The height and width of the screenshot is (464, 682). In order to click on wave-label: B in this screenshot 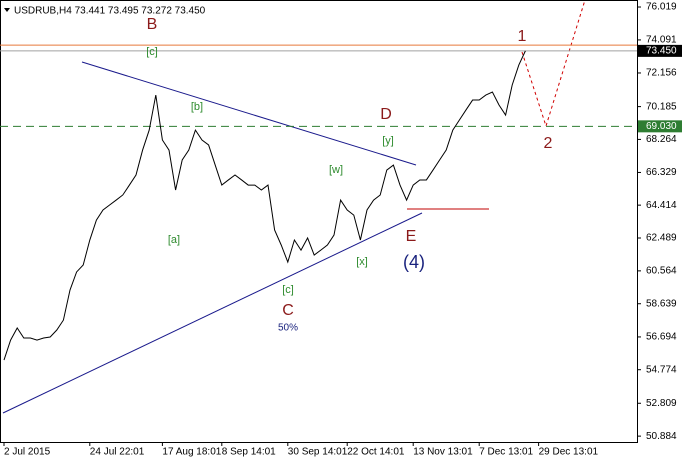, I will do `click(152, 24)`.